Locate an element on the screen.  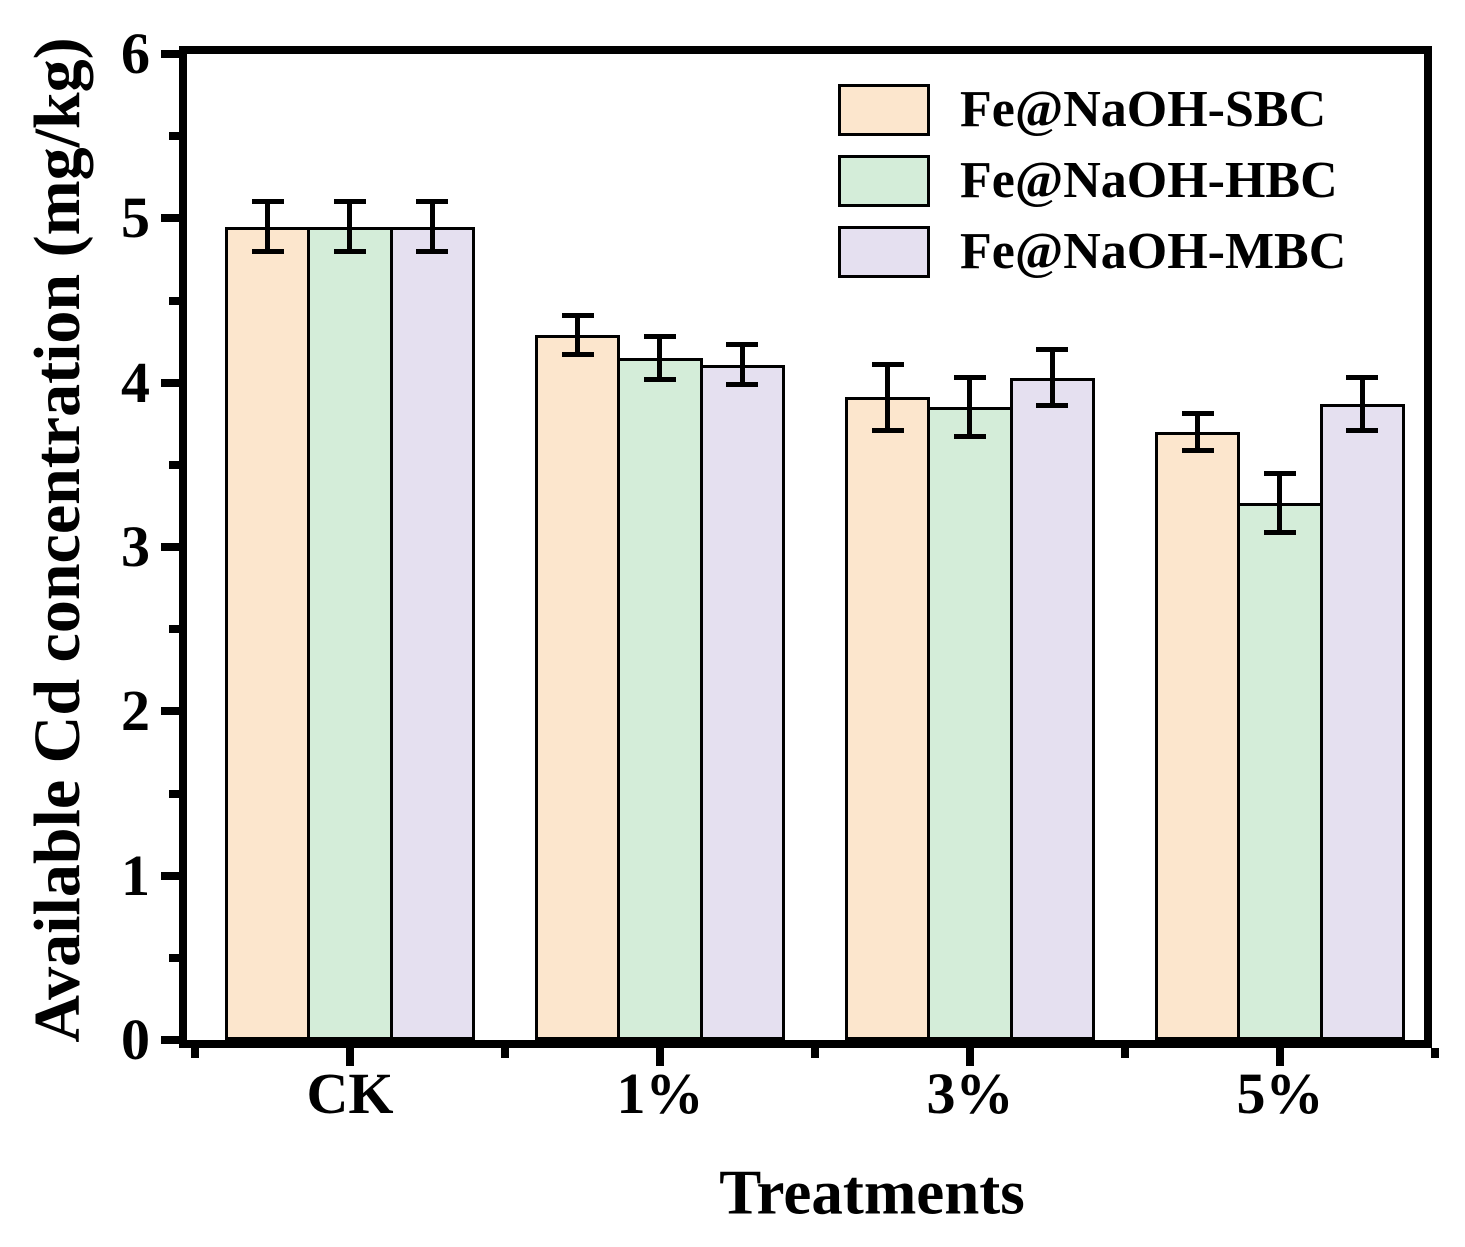
bar-Fe@NaOH-HBC-3% is located at coordinates (970, 723).